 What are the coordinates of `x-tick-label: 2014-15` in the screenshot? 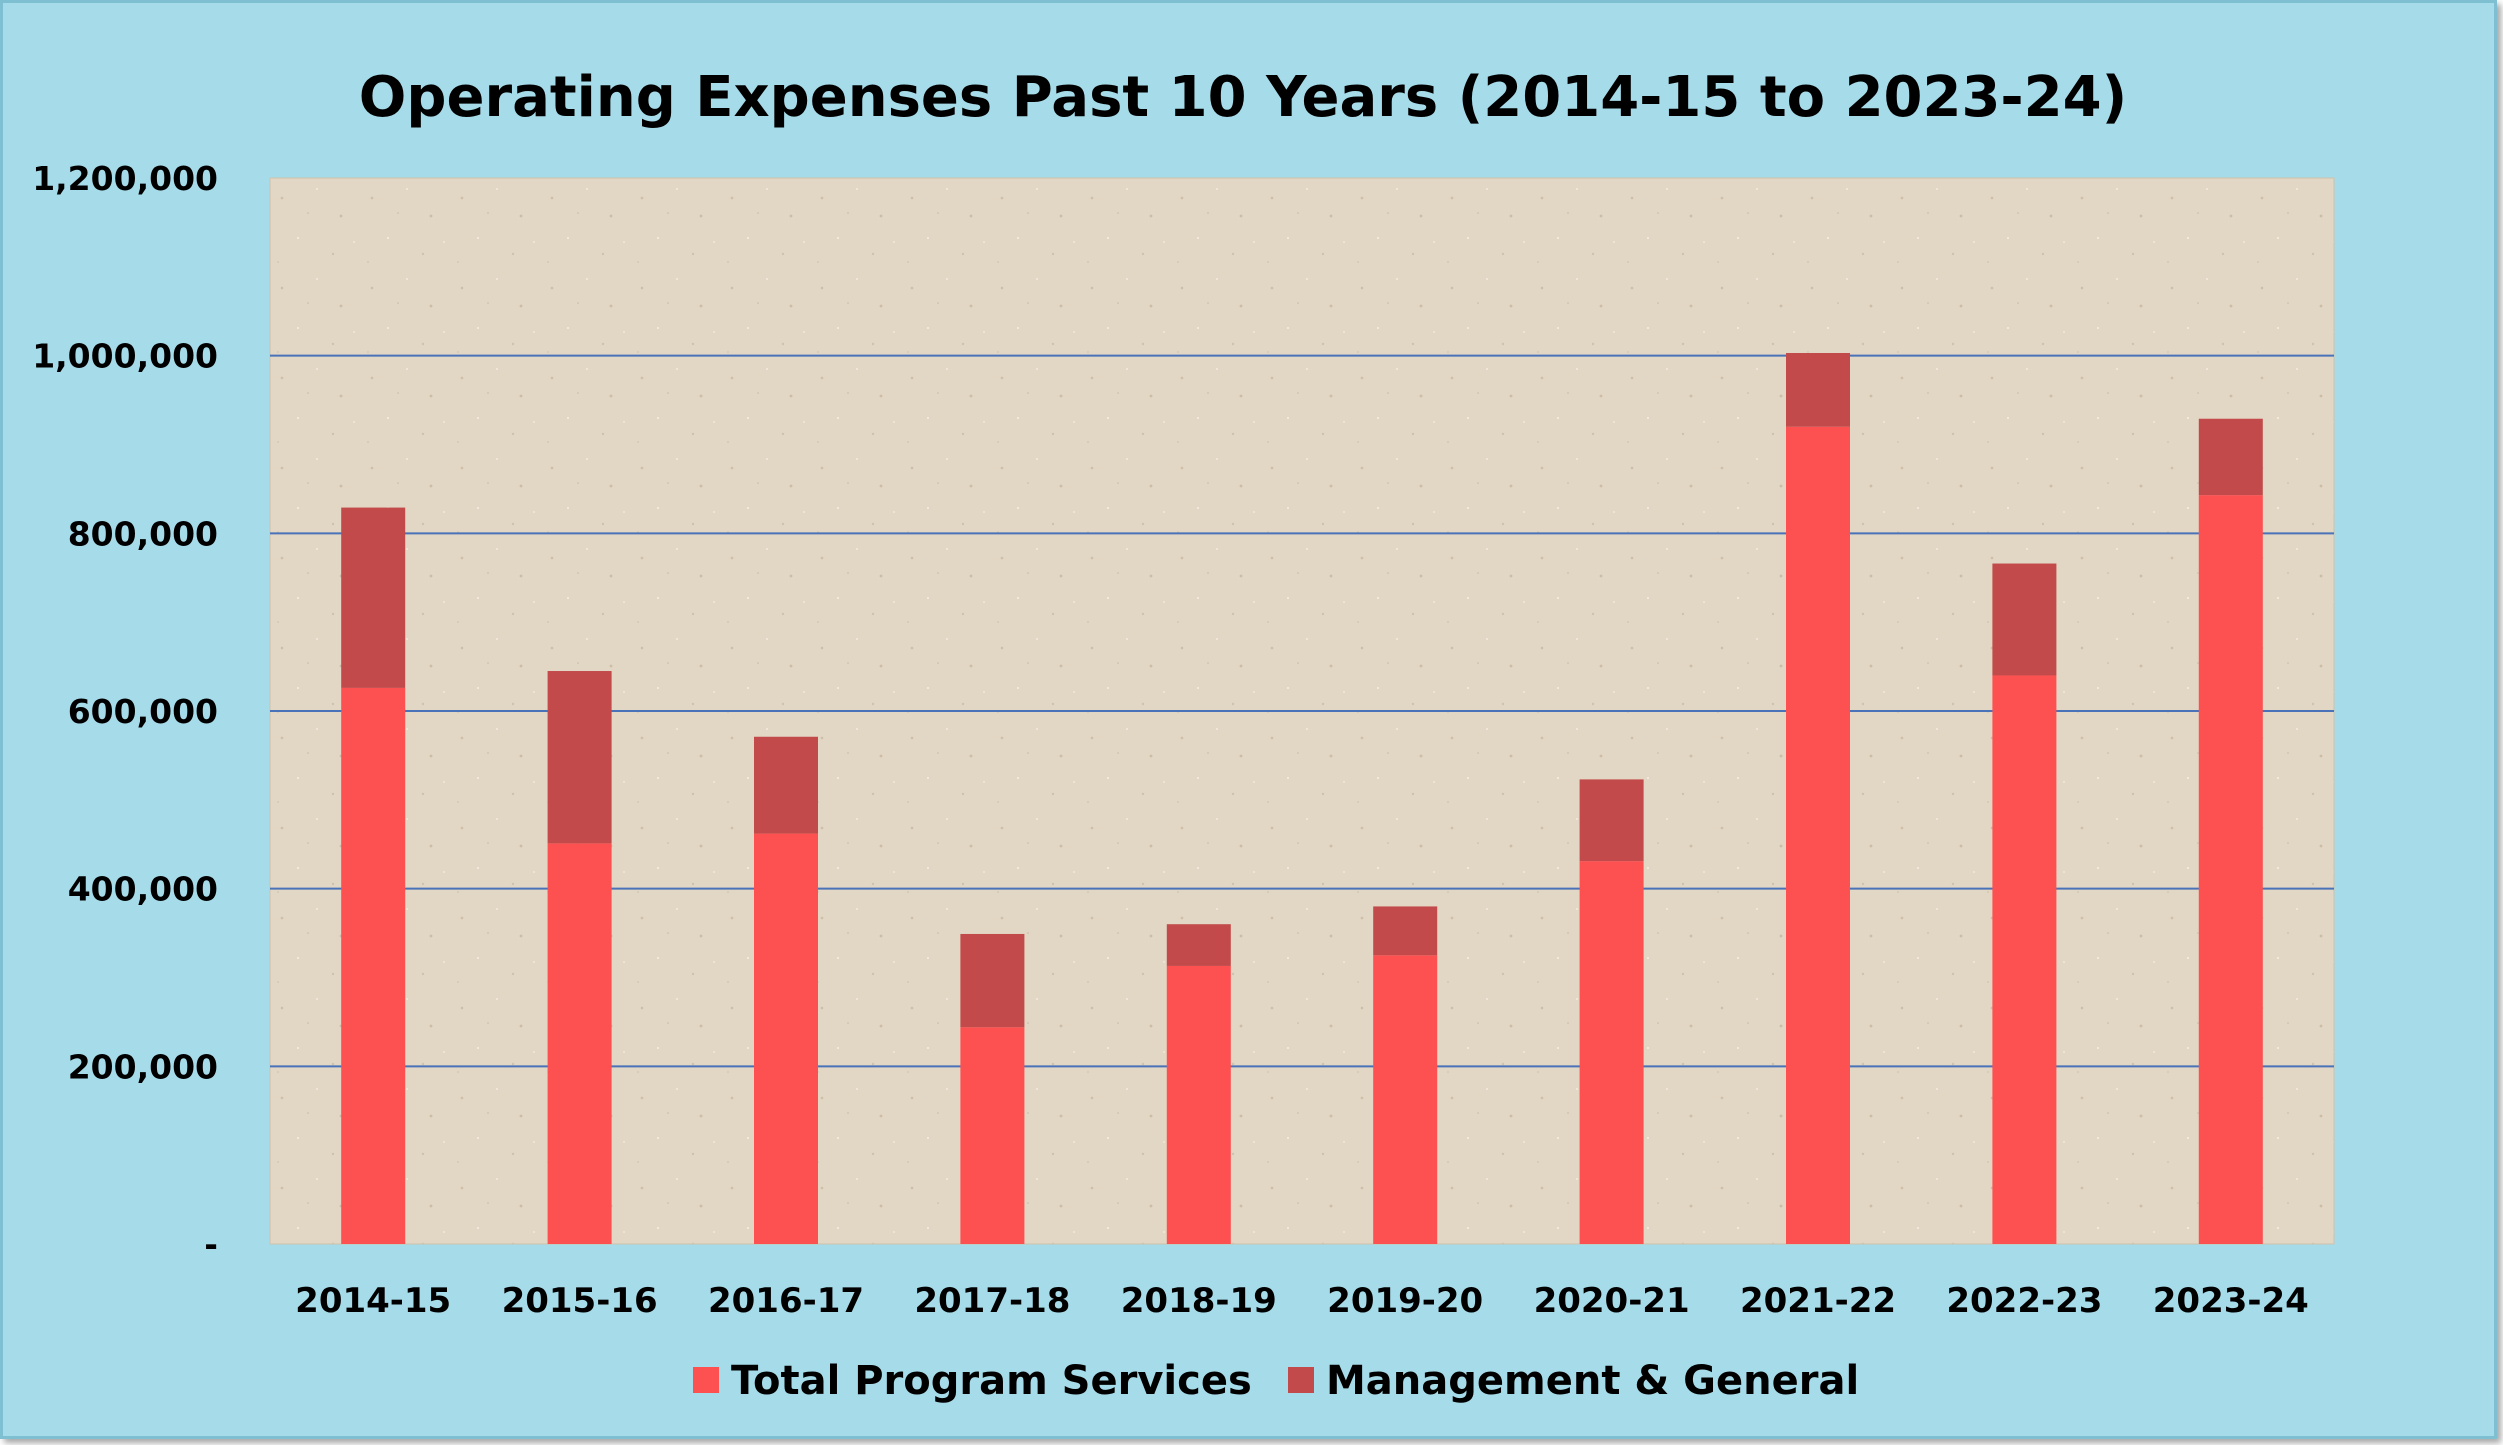 It's located at (373, 1301).